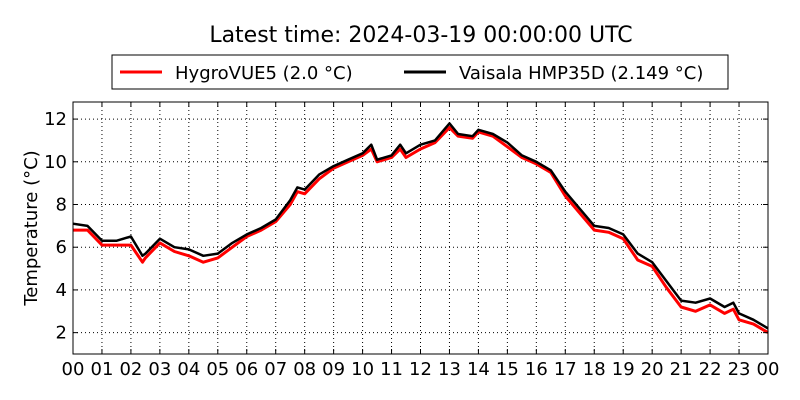 Image resolution: width=800 pixels, height=400 pixels. I want to click on x-tick-label: 15, so click(507, 369).